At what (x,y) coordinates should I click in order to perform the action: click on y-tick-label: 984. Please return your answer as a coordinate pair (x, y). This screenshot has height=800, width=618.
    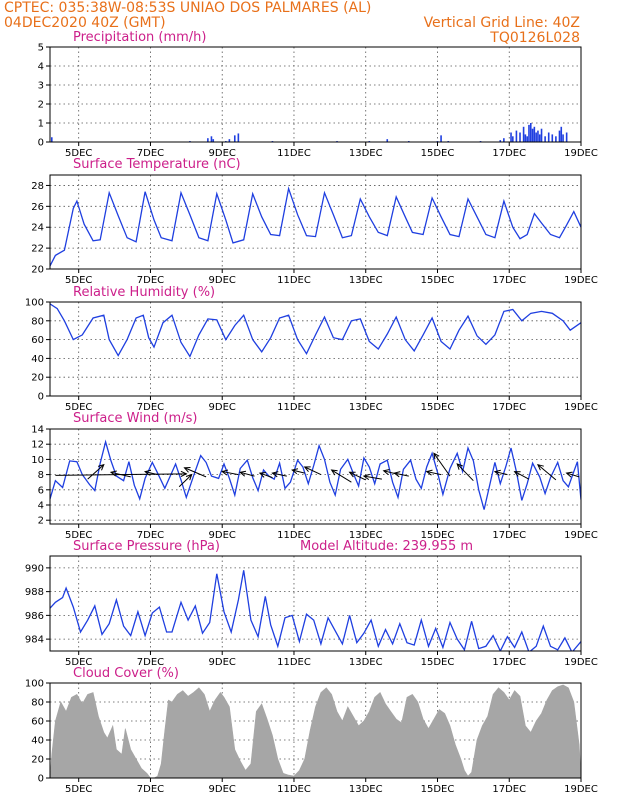
    Looking at the image, I should click on (34, 640).